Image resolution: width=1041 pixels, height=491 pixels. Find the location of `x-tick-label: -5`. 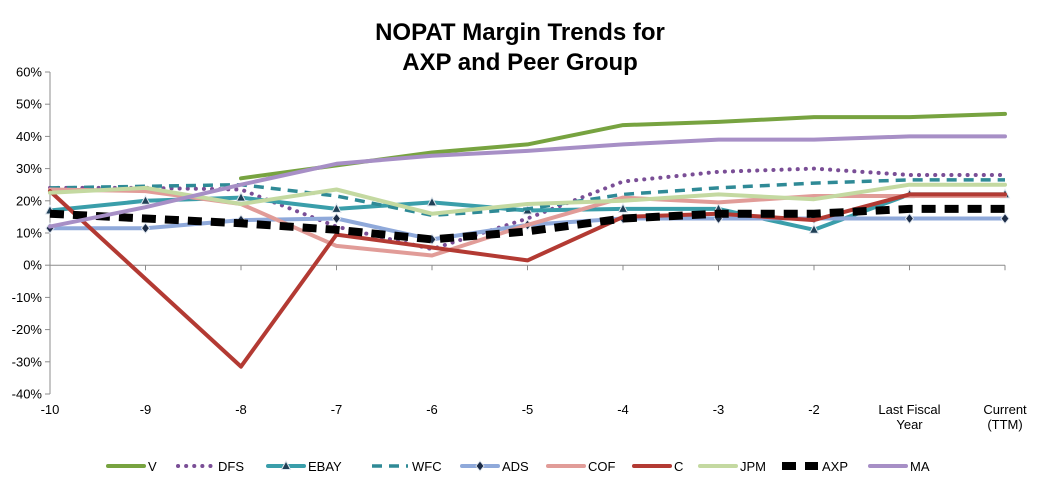

x-tick-label: -5 is located at coordinates (528, 409).